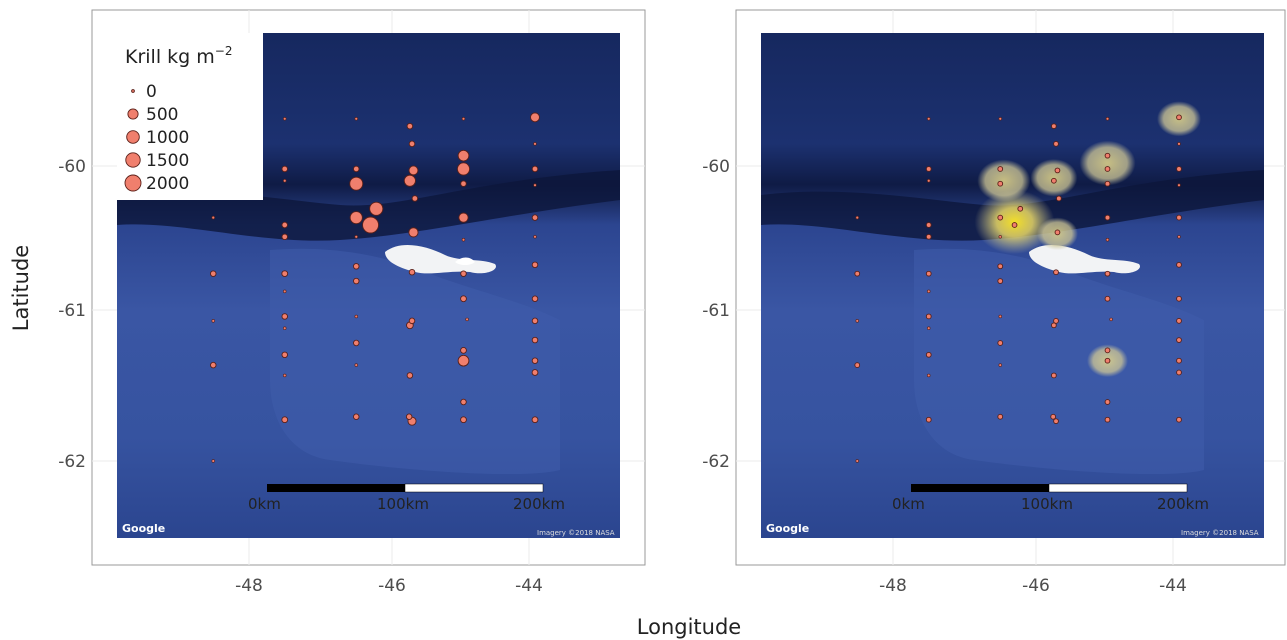  Describe the element at coordinates (403, 504) in the screenshot. I see `scale-label-100: 100km` at that location.